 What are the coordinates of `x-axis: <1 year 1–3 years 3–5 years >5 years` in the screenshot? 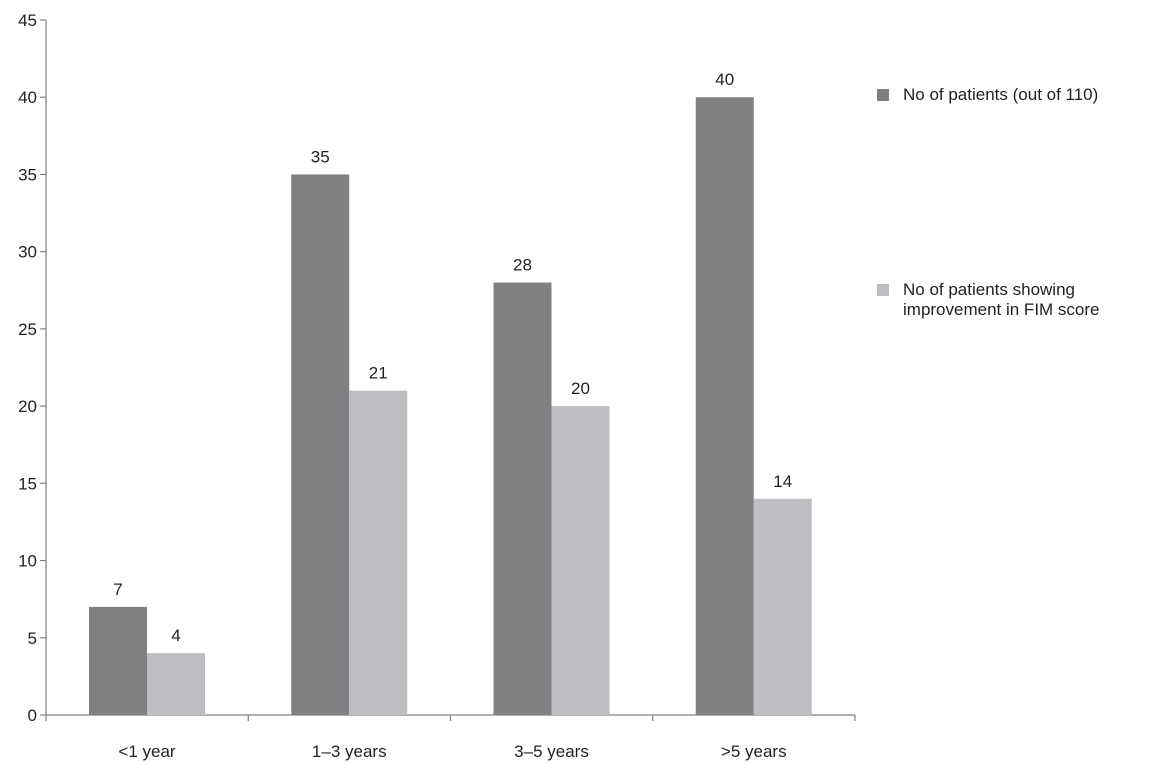 It's located at (450, 737).